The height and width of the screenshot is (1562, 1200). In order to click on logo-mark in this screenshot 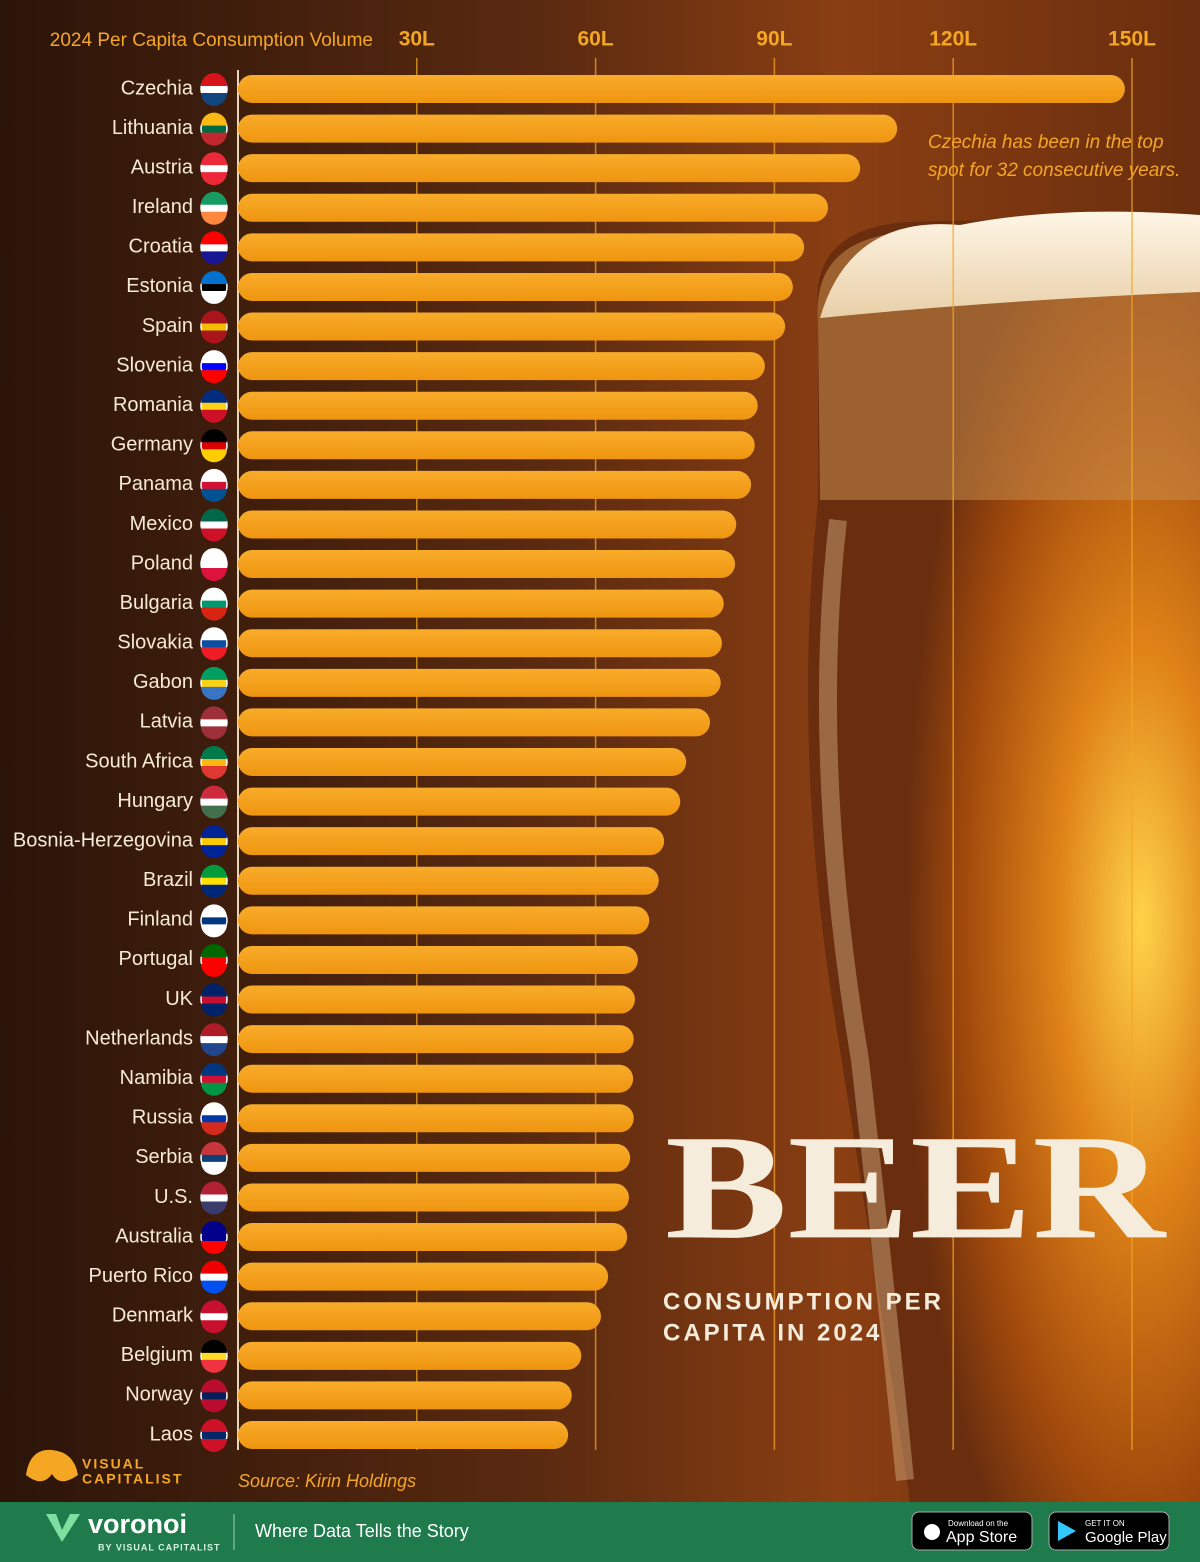, I will do `click(52, 1465)`.